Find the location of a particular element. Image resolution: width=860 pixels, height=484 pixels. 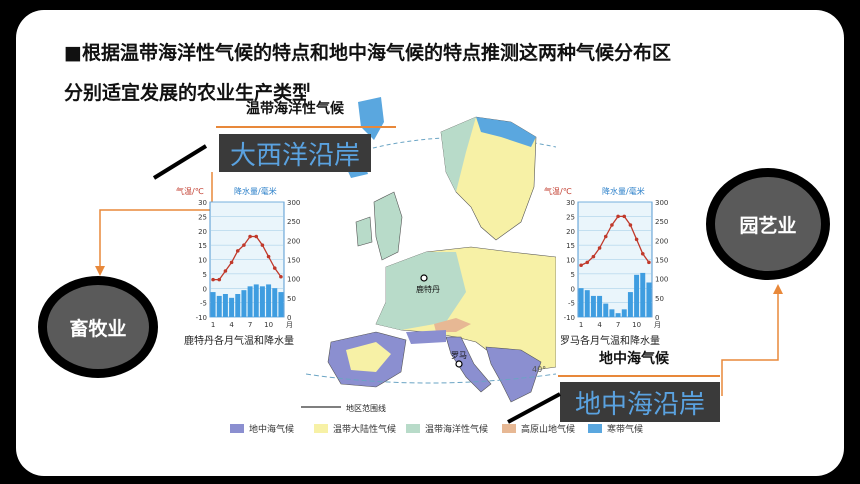

agriculture-circle-horticulture: 园艺业 is located at coordinates (768, 224).